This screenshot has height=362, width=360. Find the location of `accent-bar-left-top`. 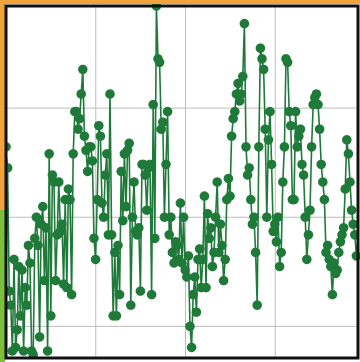

accent-bar-left-top is located at coordinates (2, 105).